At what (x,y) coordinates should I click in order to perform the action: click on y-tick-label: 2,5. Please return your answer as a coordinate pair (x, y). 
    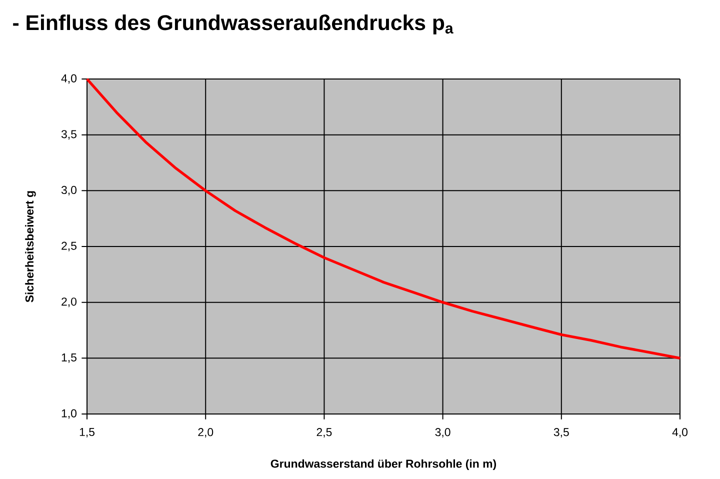
    Looking at the image, I should click on (69, 247).